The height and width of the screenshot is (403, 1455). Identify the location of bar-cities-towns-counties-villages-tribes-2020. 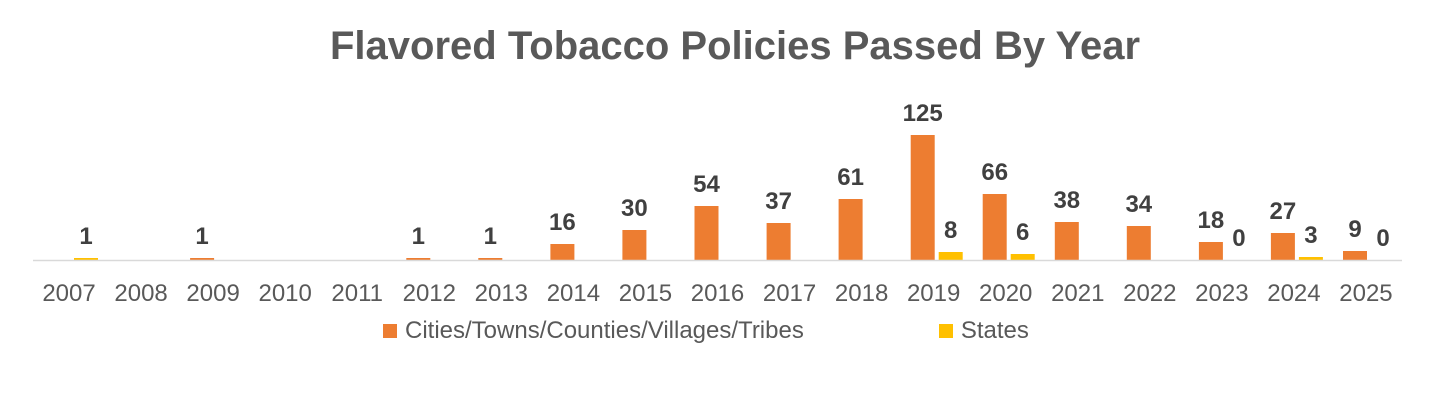
(994, 227).